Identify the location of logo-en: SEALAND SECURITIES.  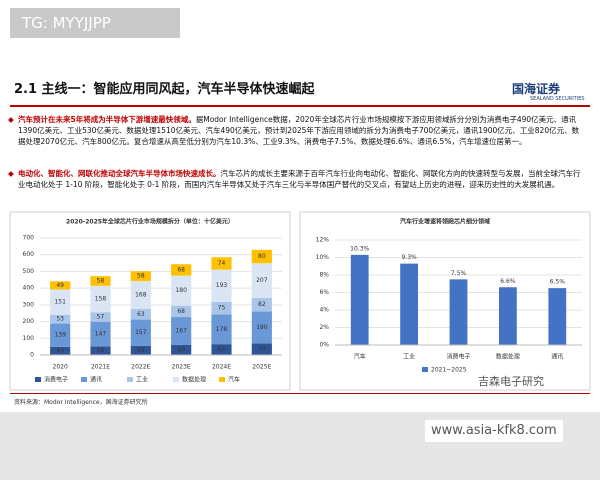
(557, 99).